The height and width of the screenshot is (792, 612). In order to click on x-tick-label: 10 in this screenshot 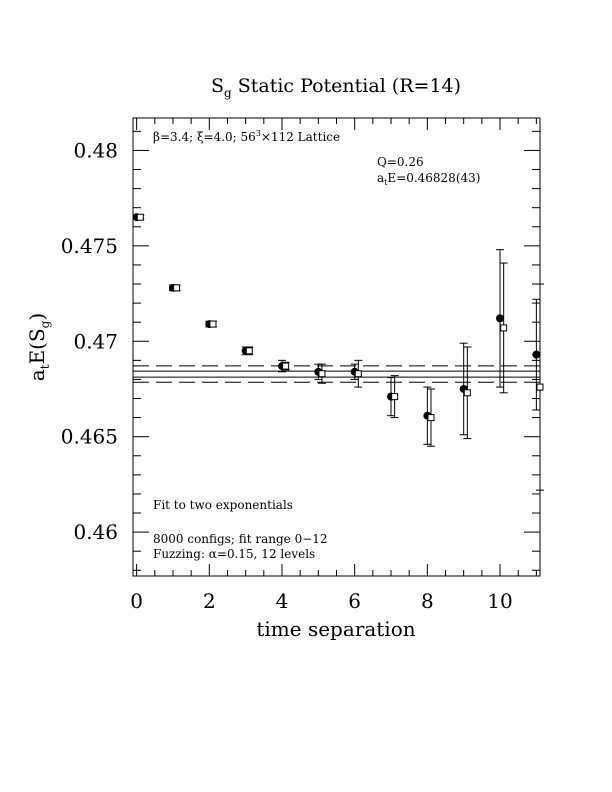, I will do `click(499, 601)`.